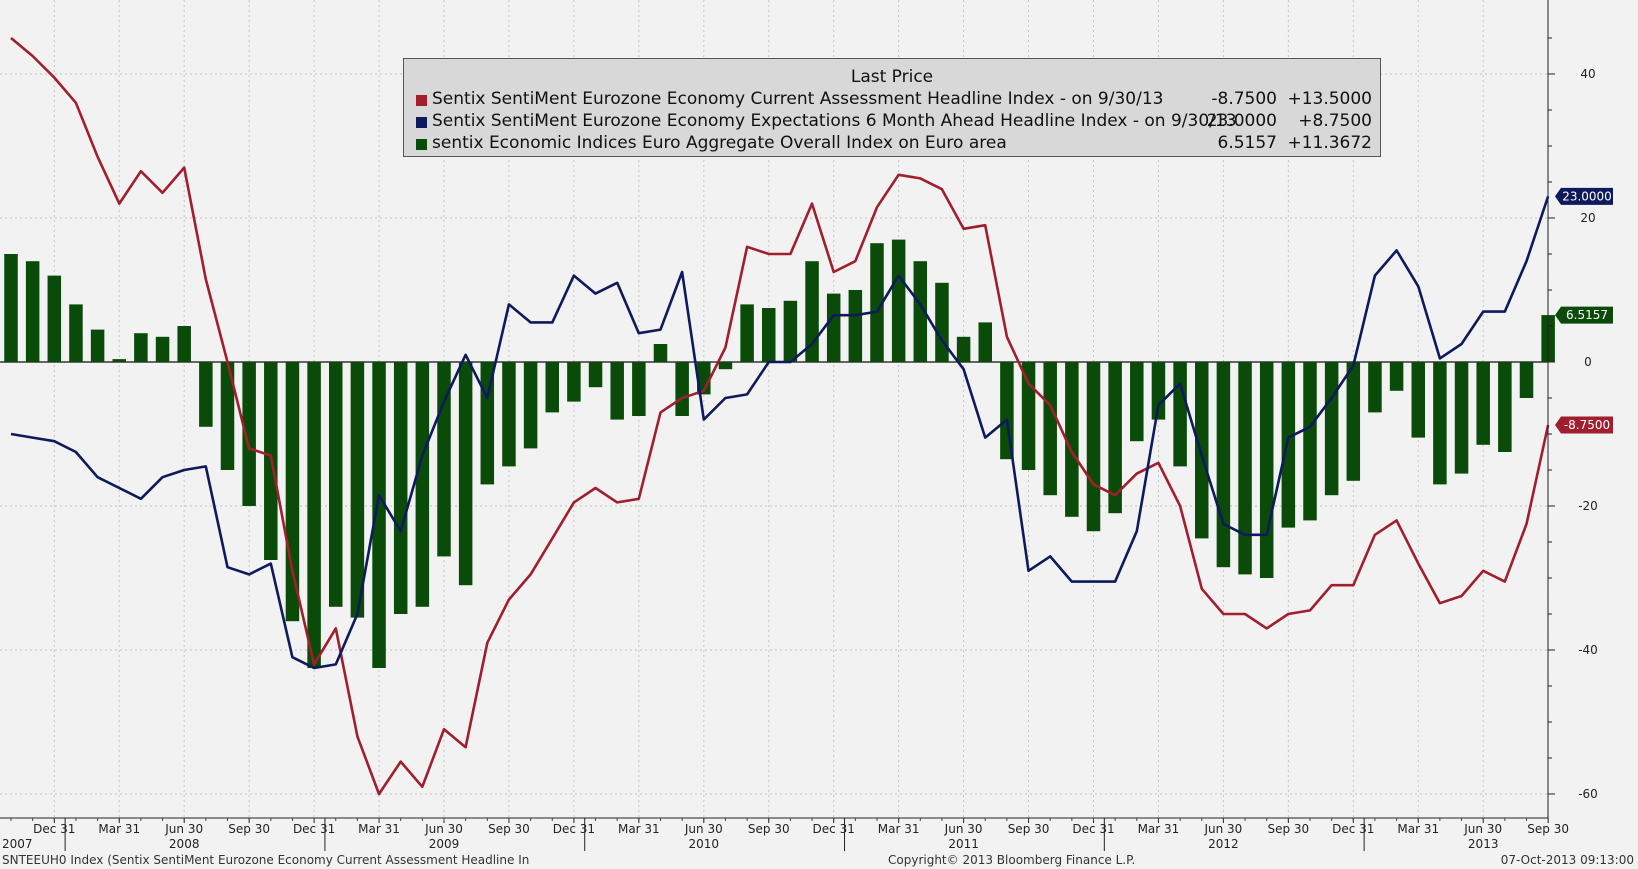 The image size is (1638, 869). I want to click on x-axis-band, so click(819, 834).